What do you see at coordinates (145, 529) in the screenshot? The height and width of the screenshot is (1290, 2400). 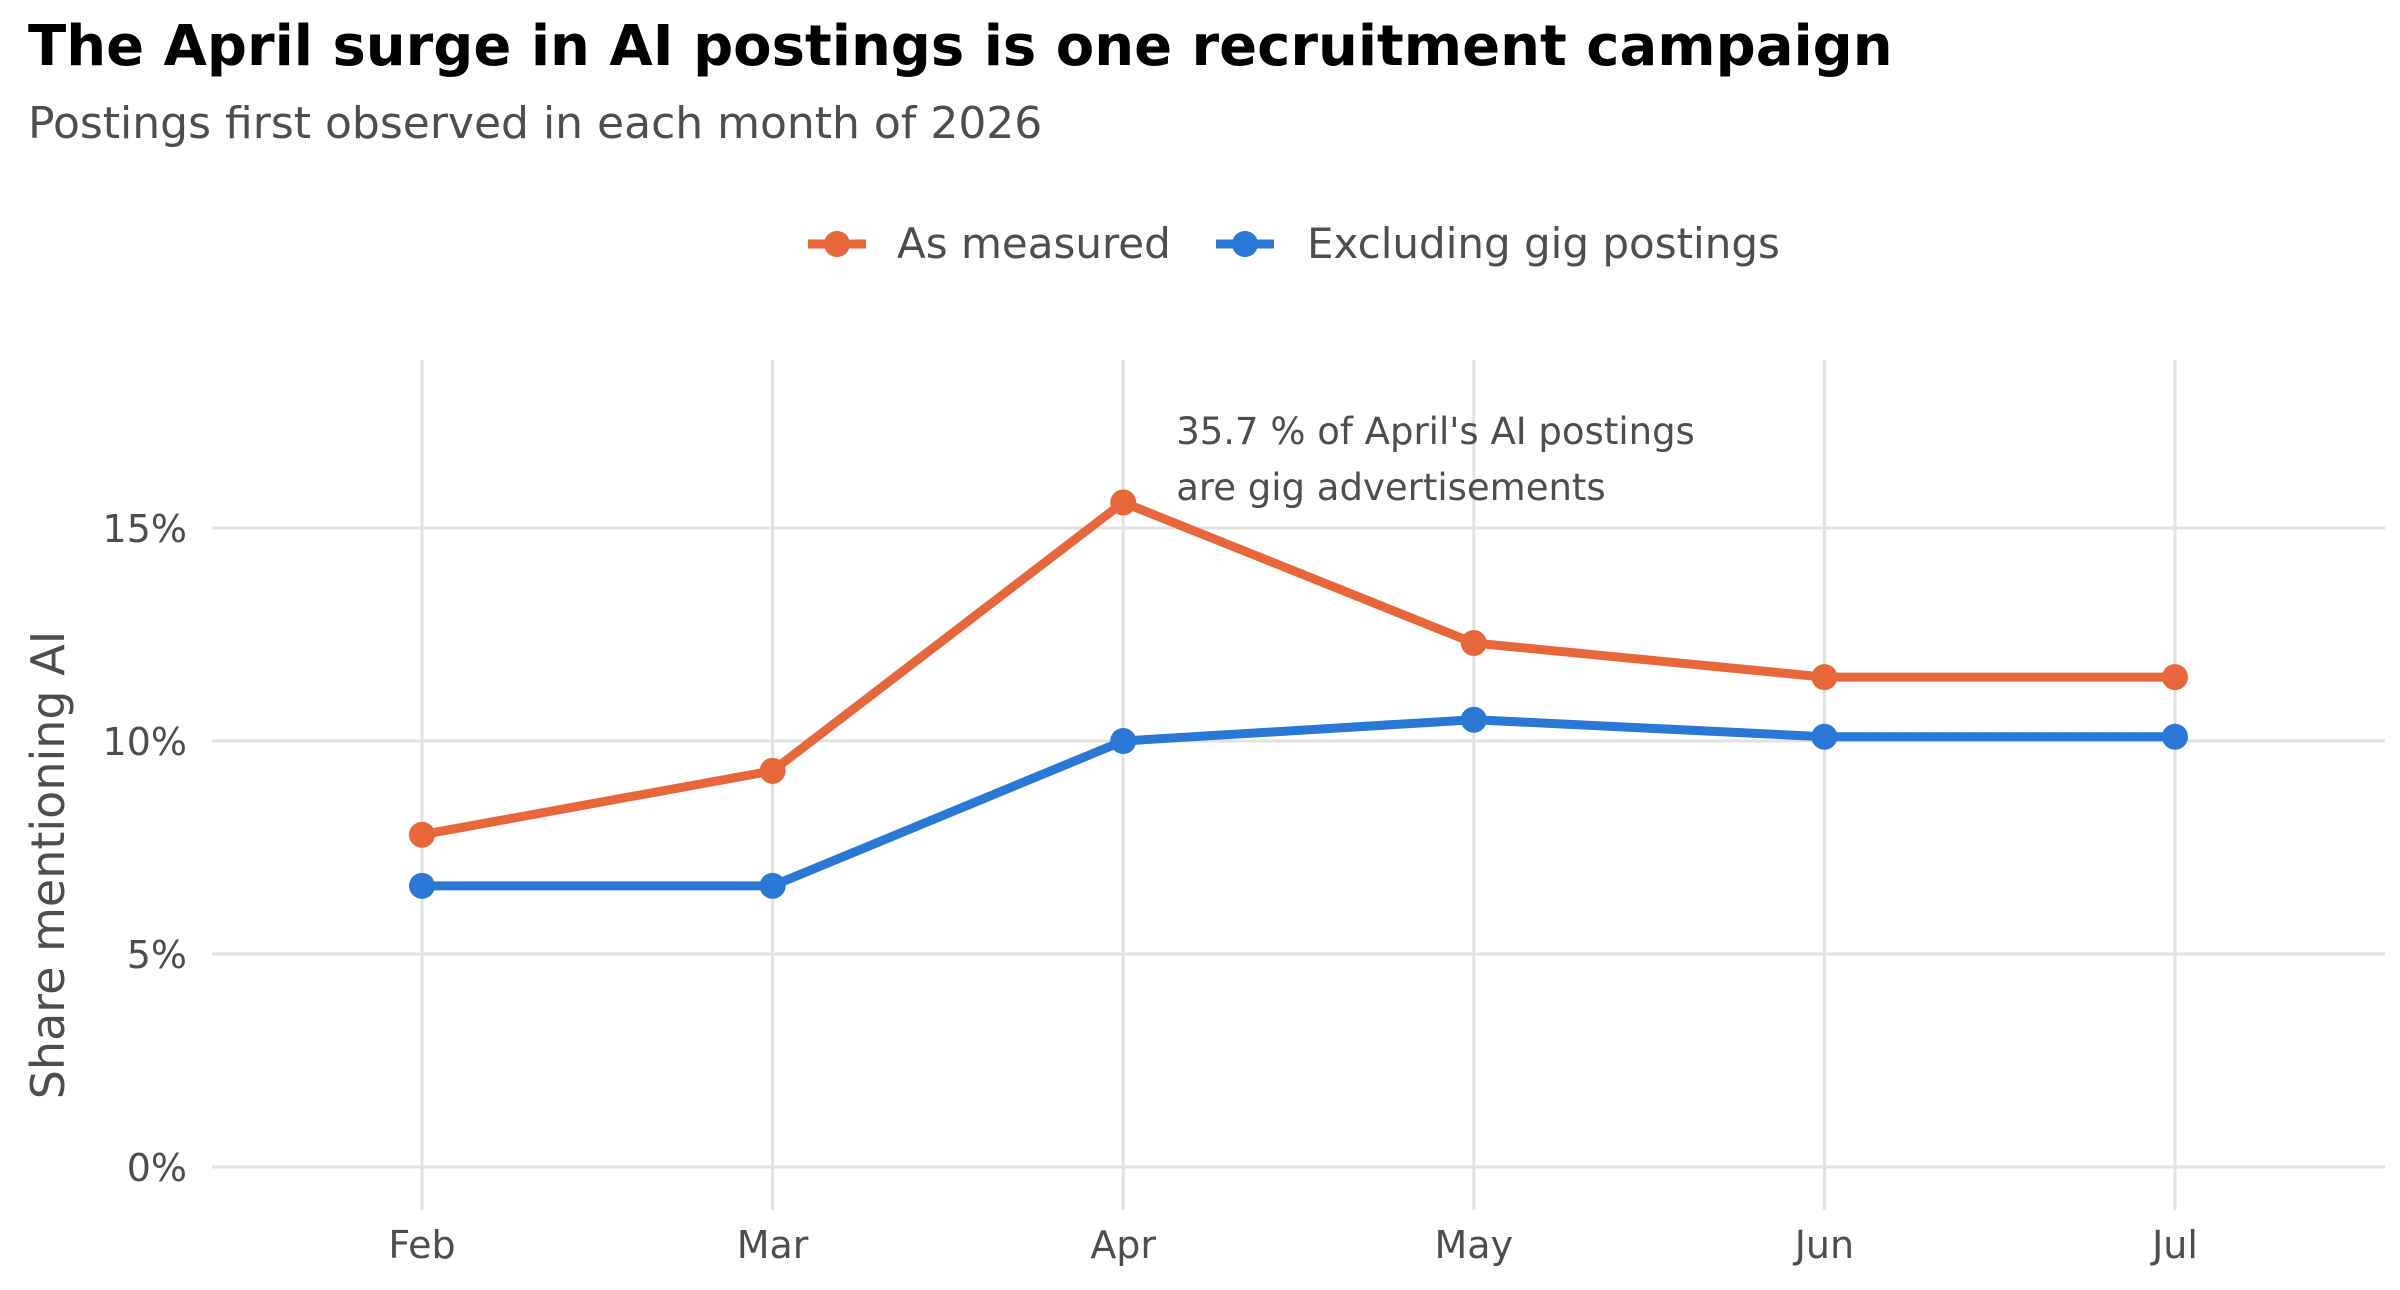 I see `y-tick-label: 15%` at bounding box center [145, 529].